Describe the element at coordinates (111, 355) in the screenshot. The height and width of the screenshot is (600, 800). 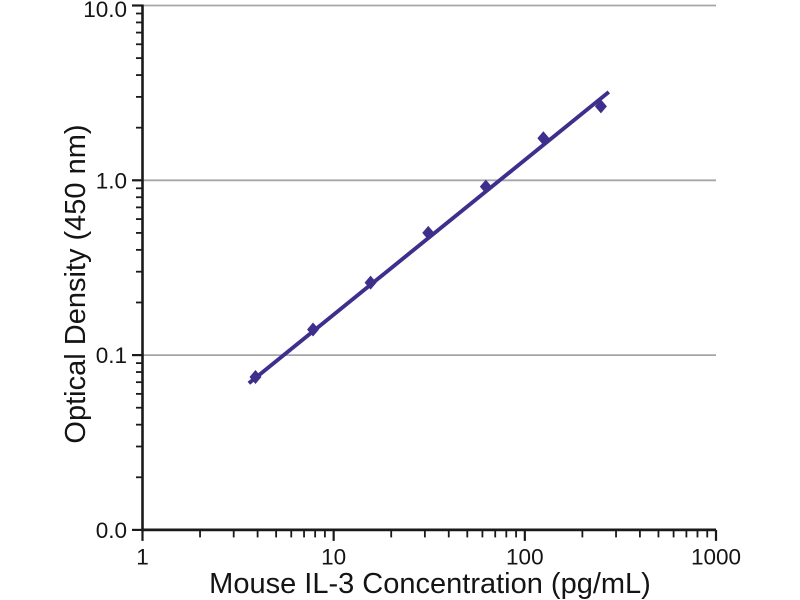
I see `y-tick-label: 0.1` at that location.